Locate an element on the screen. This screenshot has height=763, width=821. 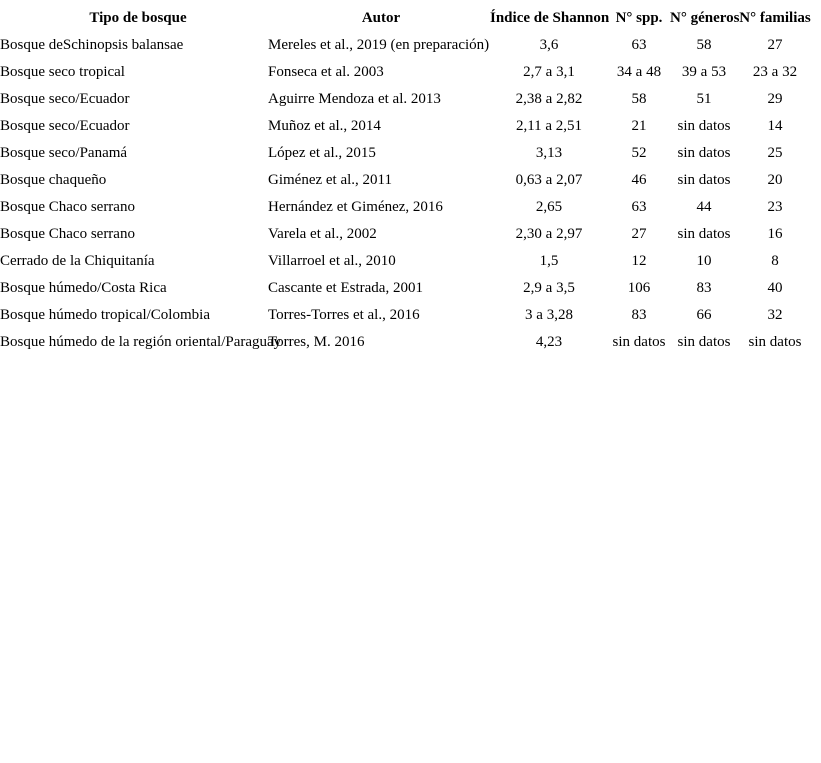
cell-n-familias: 16 is located at coordinates (775, 234).